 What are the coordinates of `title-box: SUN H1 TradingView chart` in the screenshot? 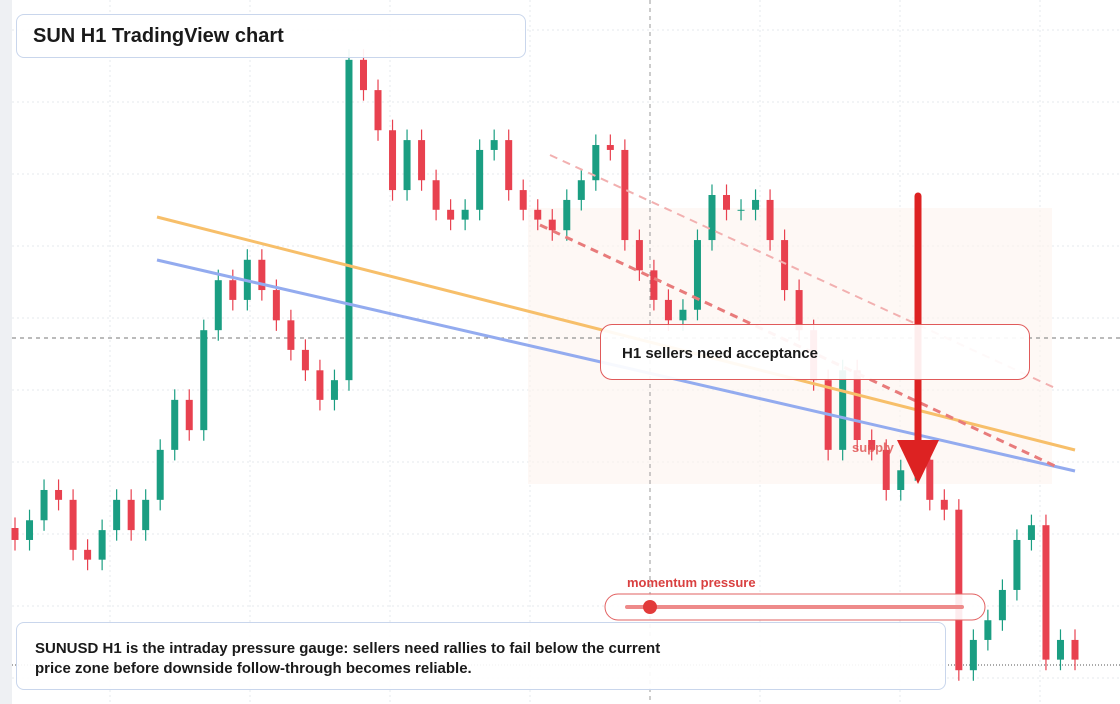 It's located at (271, 36).